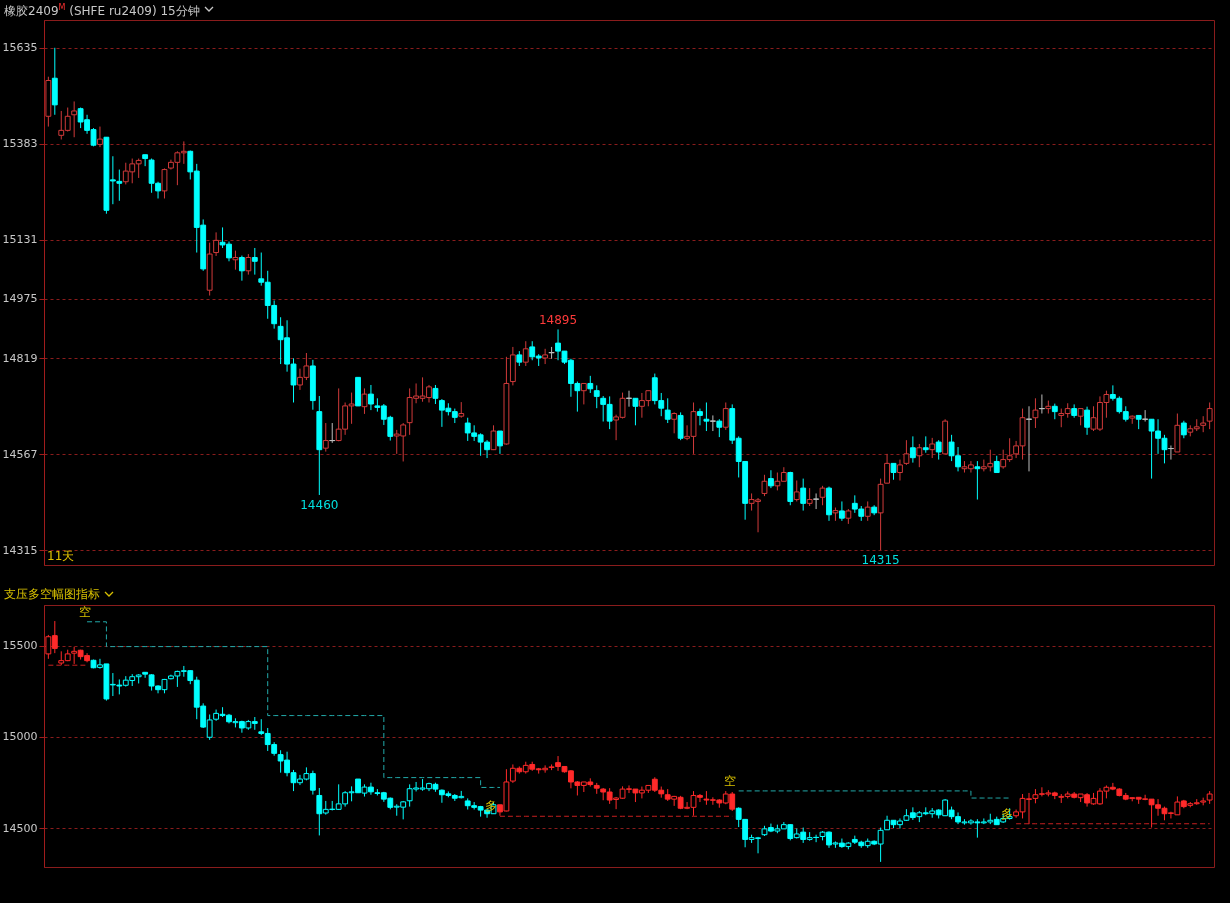  I want to click on annotation: 14460, so click(319, 504).